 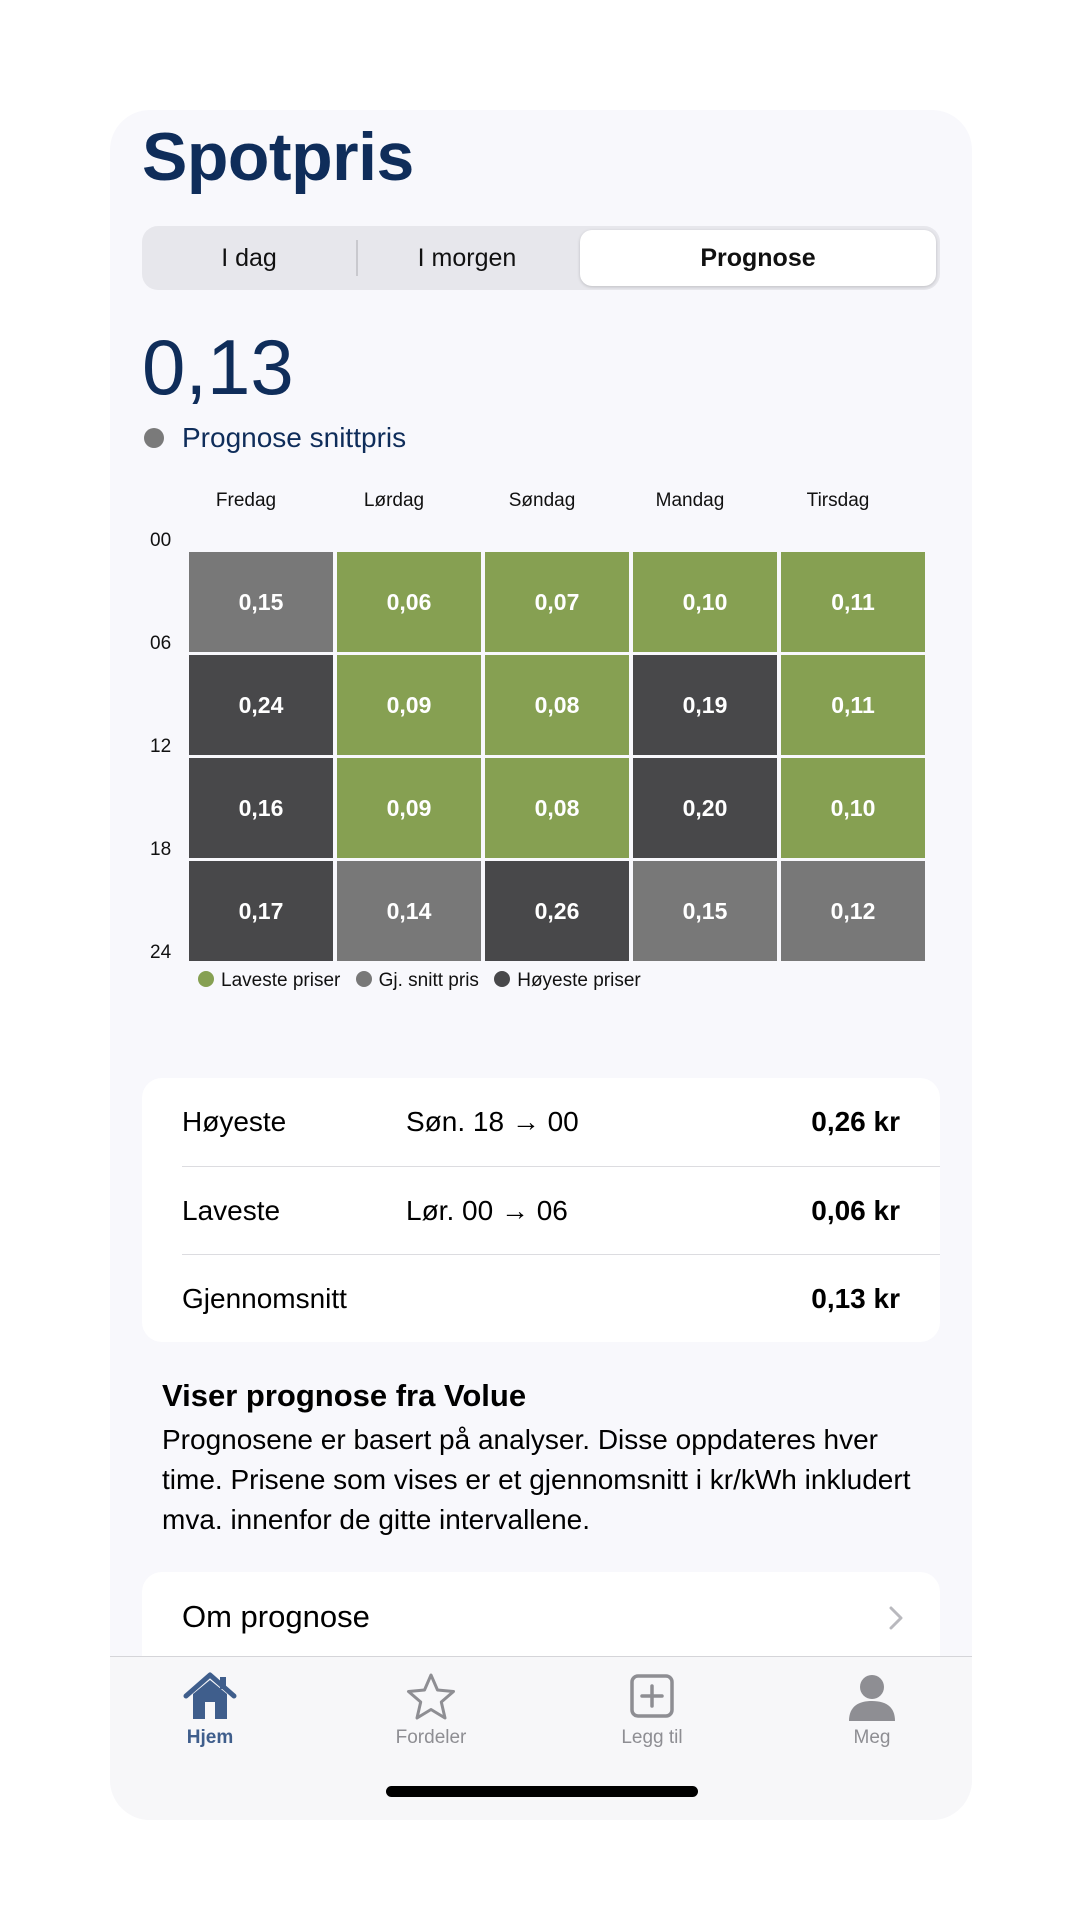 I want to click on tab-label: Fordeler, so click(x=431, y=1737).